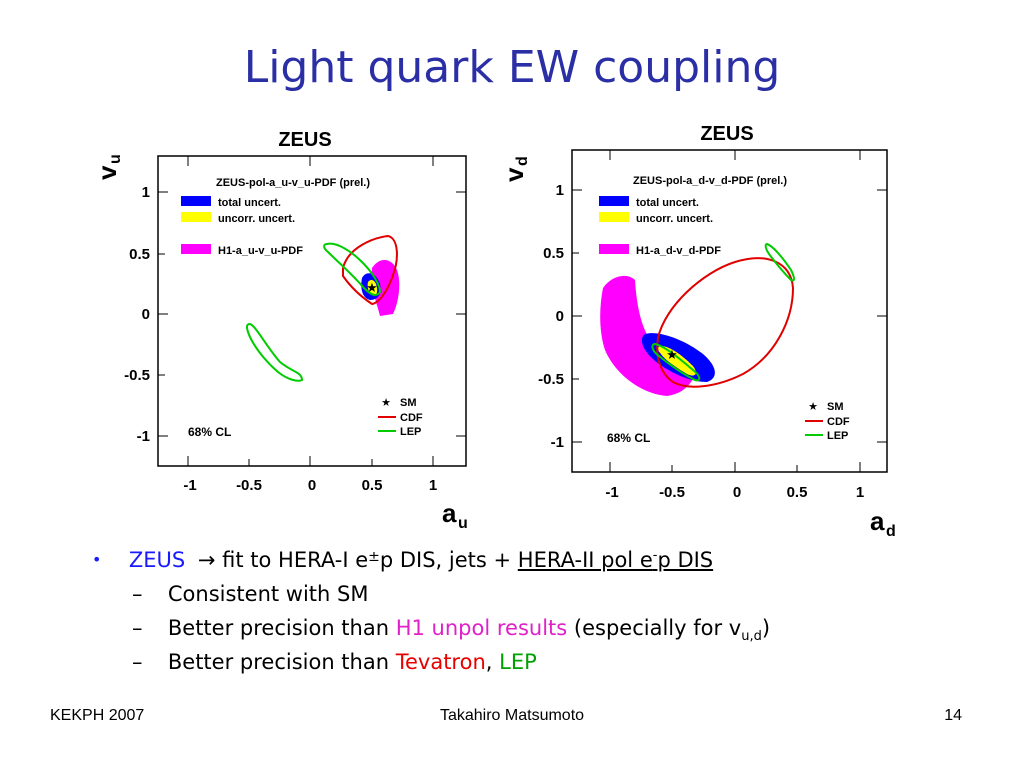 The image size is (1024, 768). What do you see at coordinates (518, 662) in the screenshot?
I see `lep: LEP` at bounding box center [518, 662].